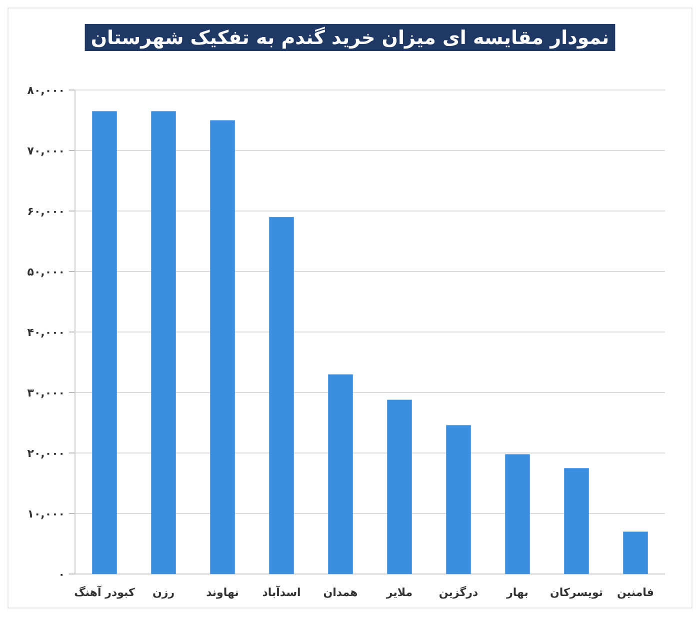 The width and height of the screenshot is (700, 620). Describe the element at coordinates (46, 514) in the screenshot. I see `y-tick-label: ۱۰,۰۰۰` at that location.